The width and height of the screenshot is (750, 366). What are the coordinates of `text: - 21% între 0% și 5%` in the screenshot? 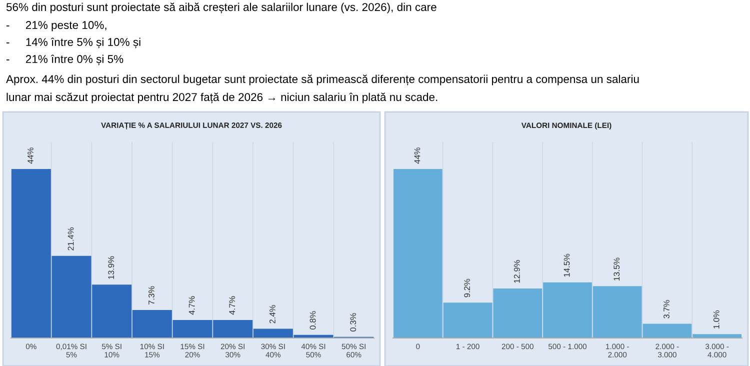 It's located at (65, 60).